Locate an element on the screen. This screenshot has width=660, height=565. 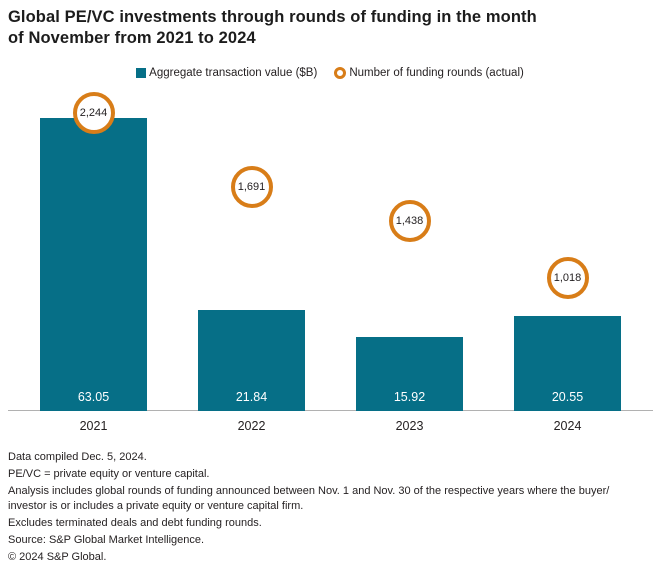
x-tick-label-2021: 2021 is located at coordinates (93, 426).